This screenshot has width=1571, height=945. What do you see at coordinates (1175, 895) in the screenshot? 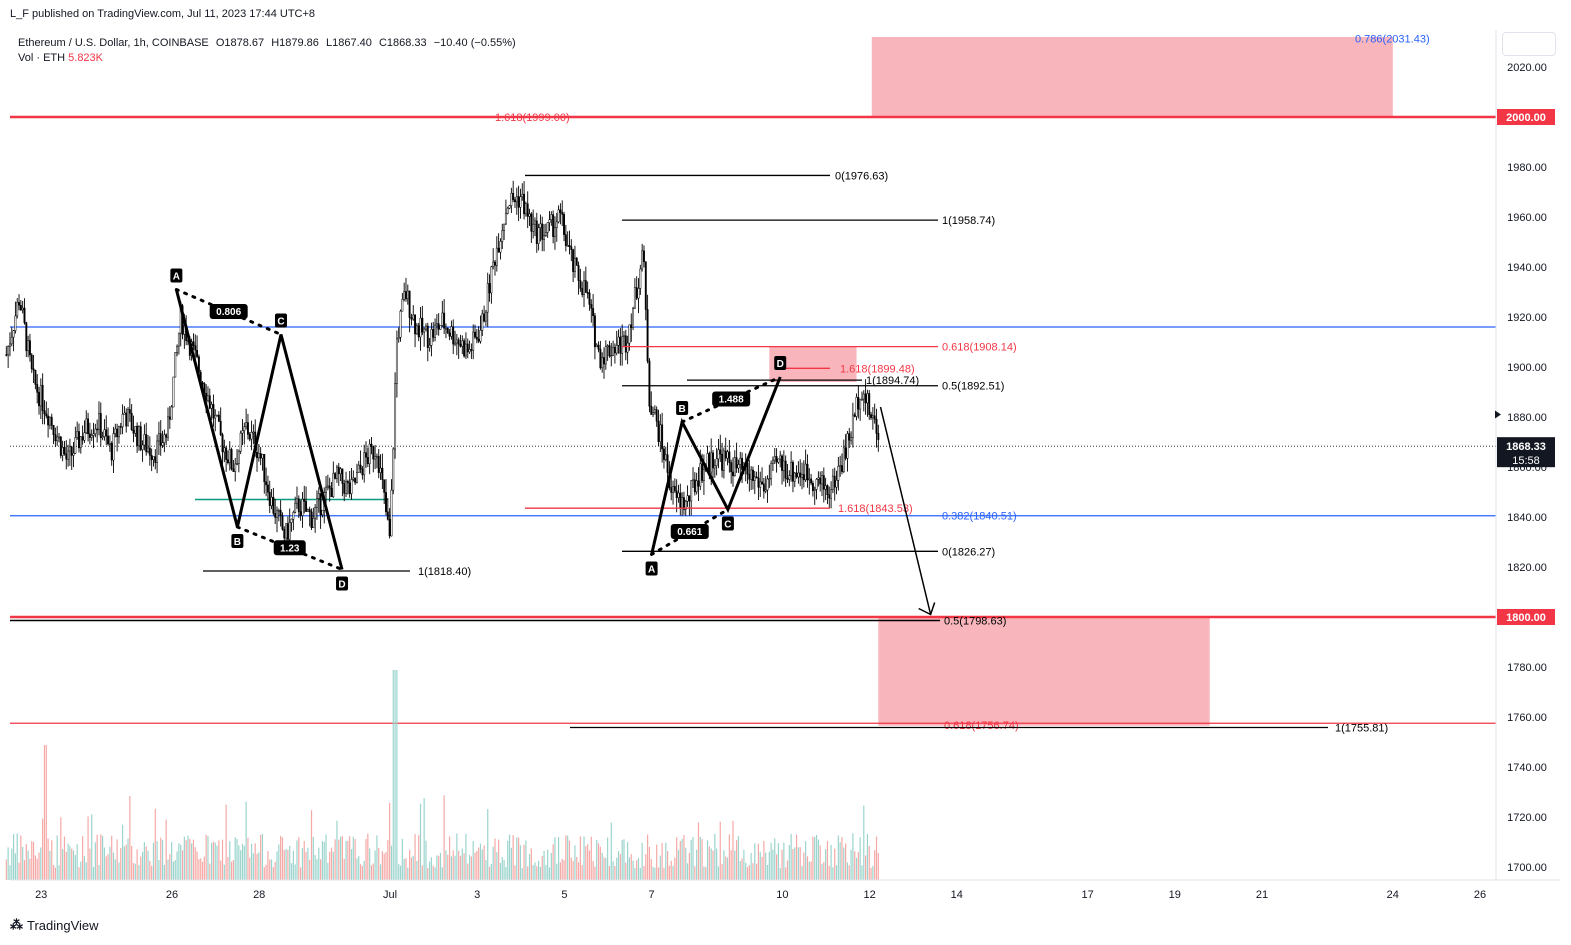
I see `time-tick-label: 19` at bounding box center [1175, 895].